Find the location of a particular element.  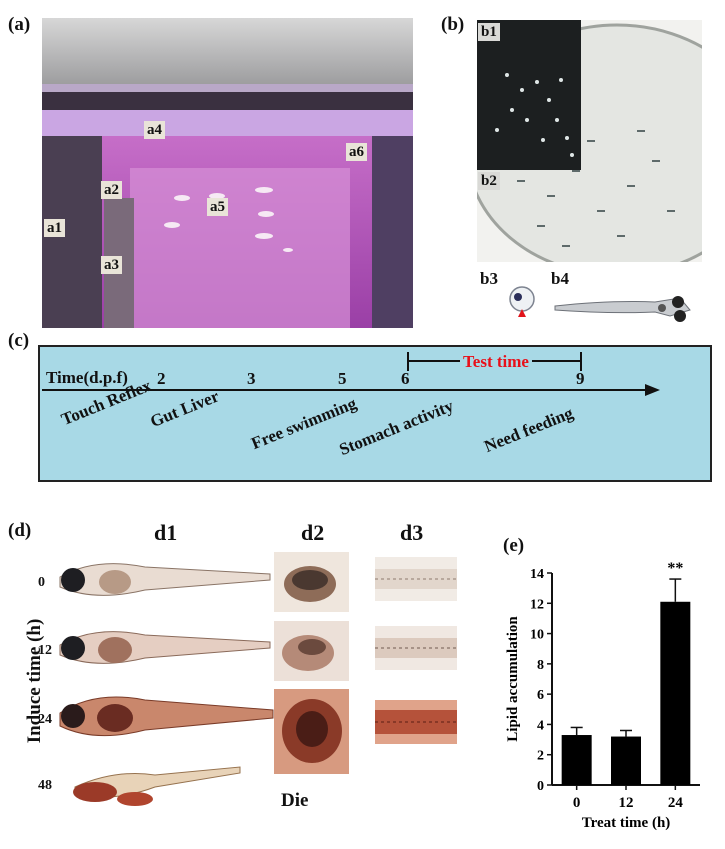

tag-b2: b2 is located at coordinates (489, 181).